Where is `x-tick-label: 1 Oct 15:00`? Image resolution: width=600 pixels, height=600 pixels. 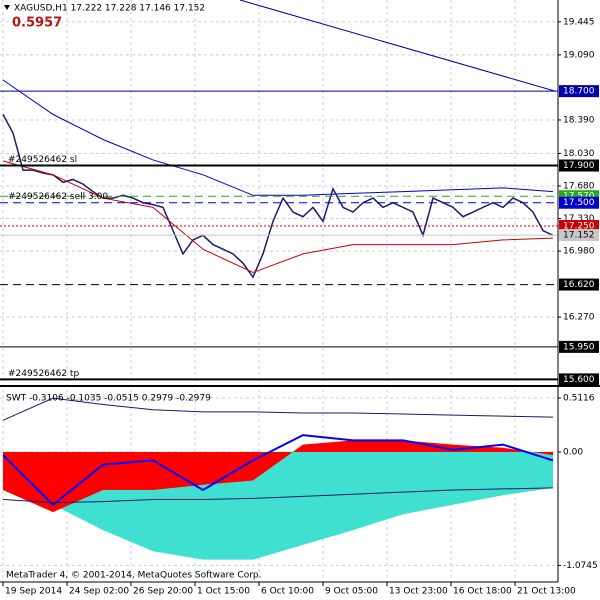 x-tick-label: 1 Oct 15:00 is located at coordinates (223, 592).